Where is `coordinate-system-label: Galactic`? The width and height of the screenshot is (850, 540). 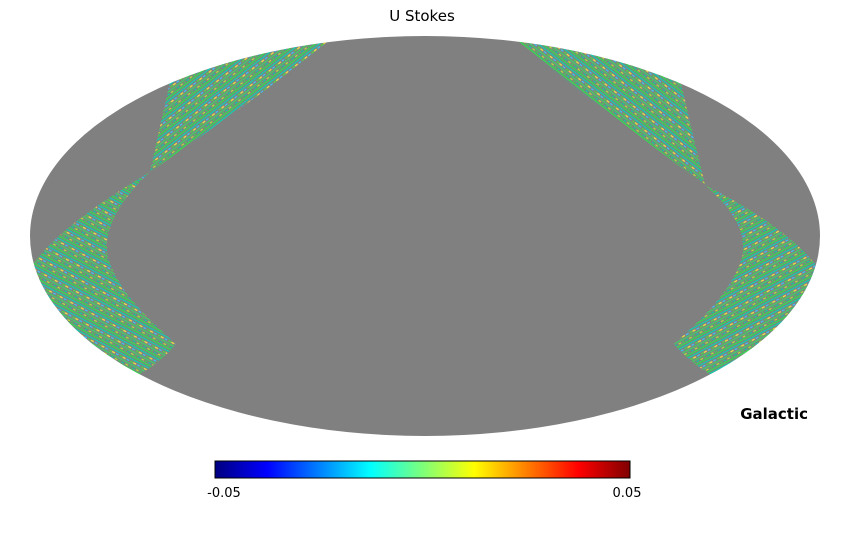
coordinate-system-label: Galactic is located at coordinates (774, 414).